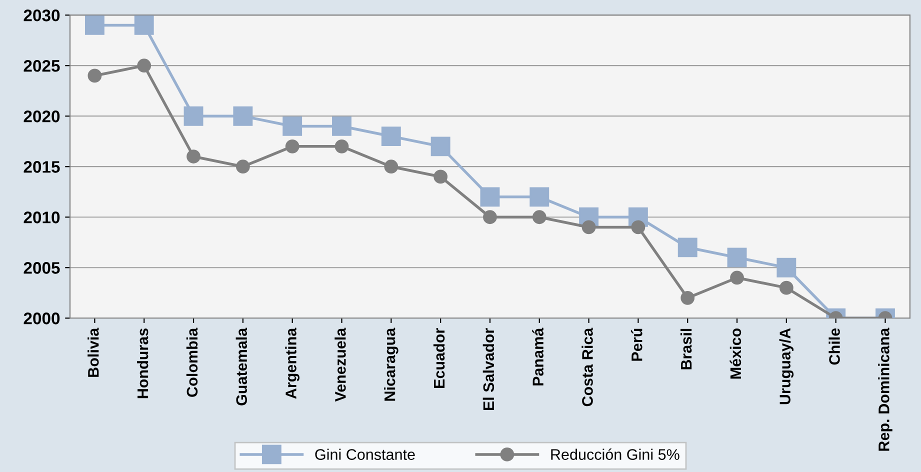 The image size is (921, 472). Describe the element at coordinates (365, 454) in the screenshot. I see `legend-label: Gini Constante` at that location.